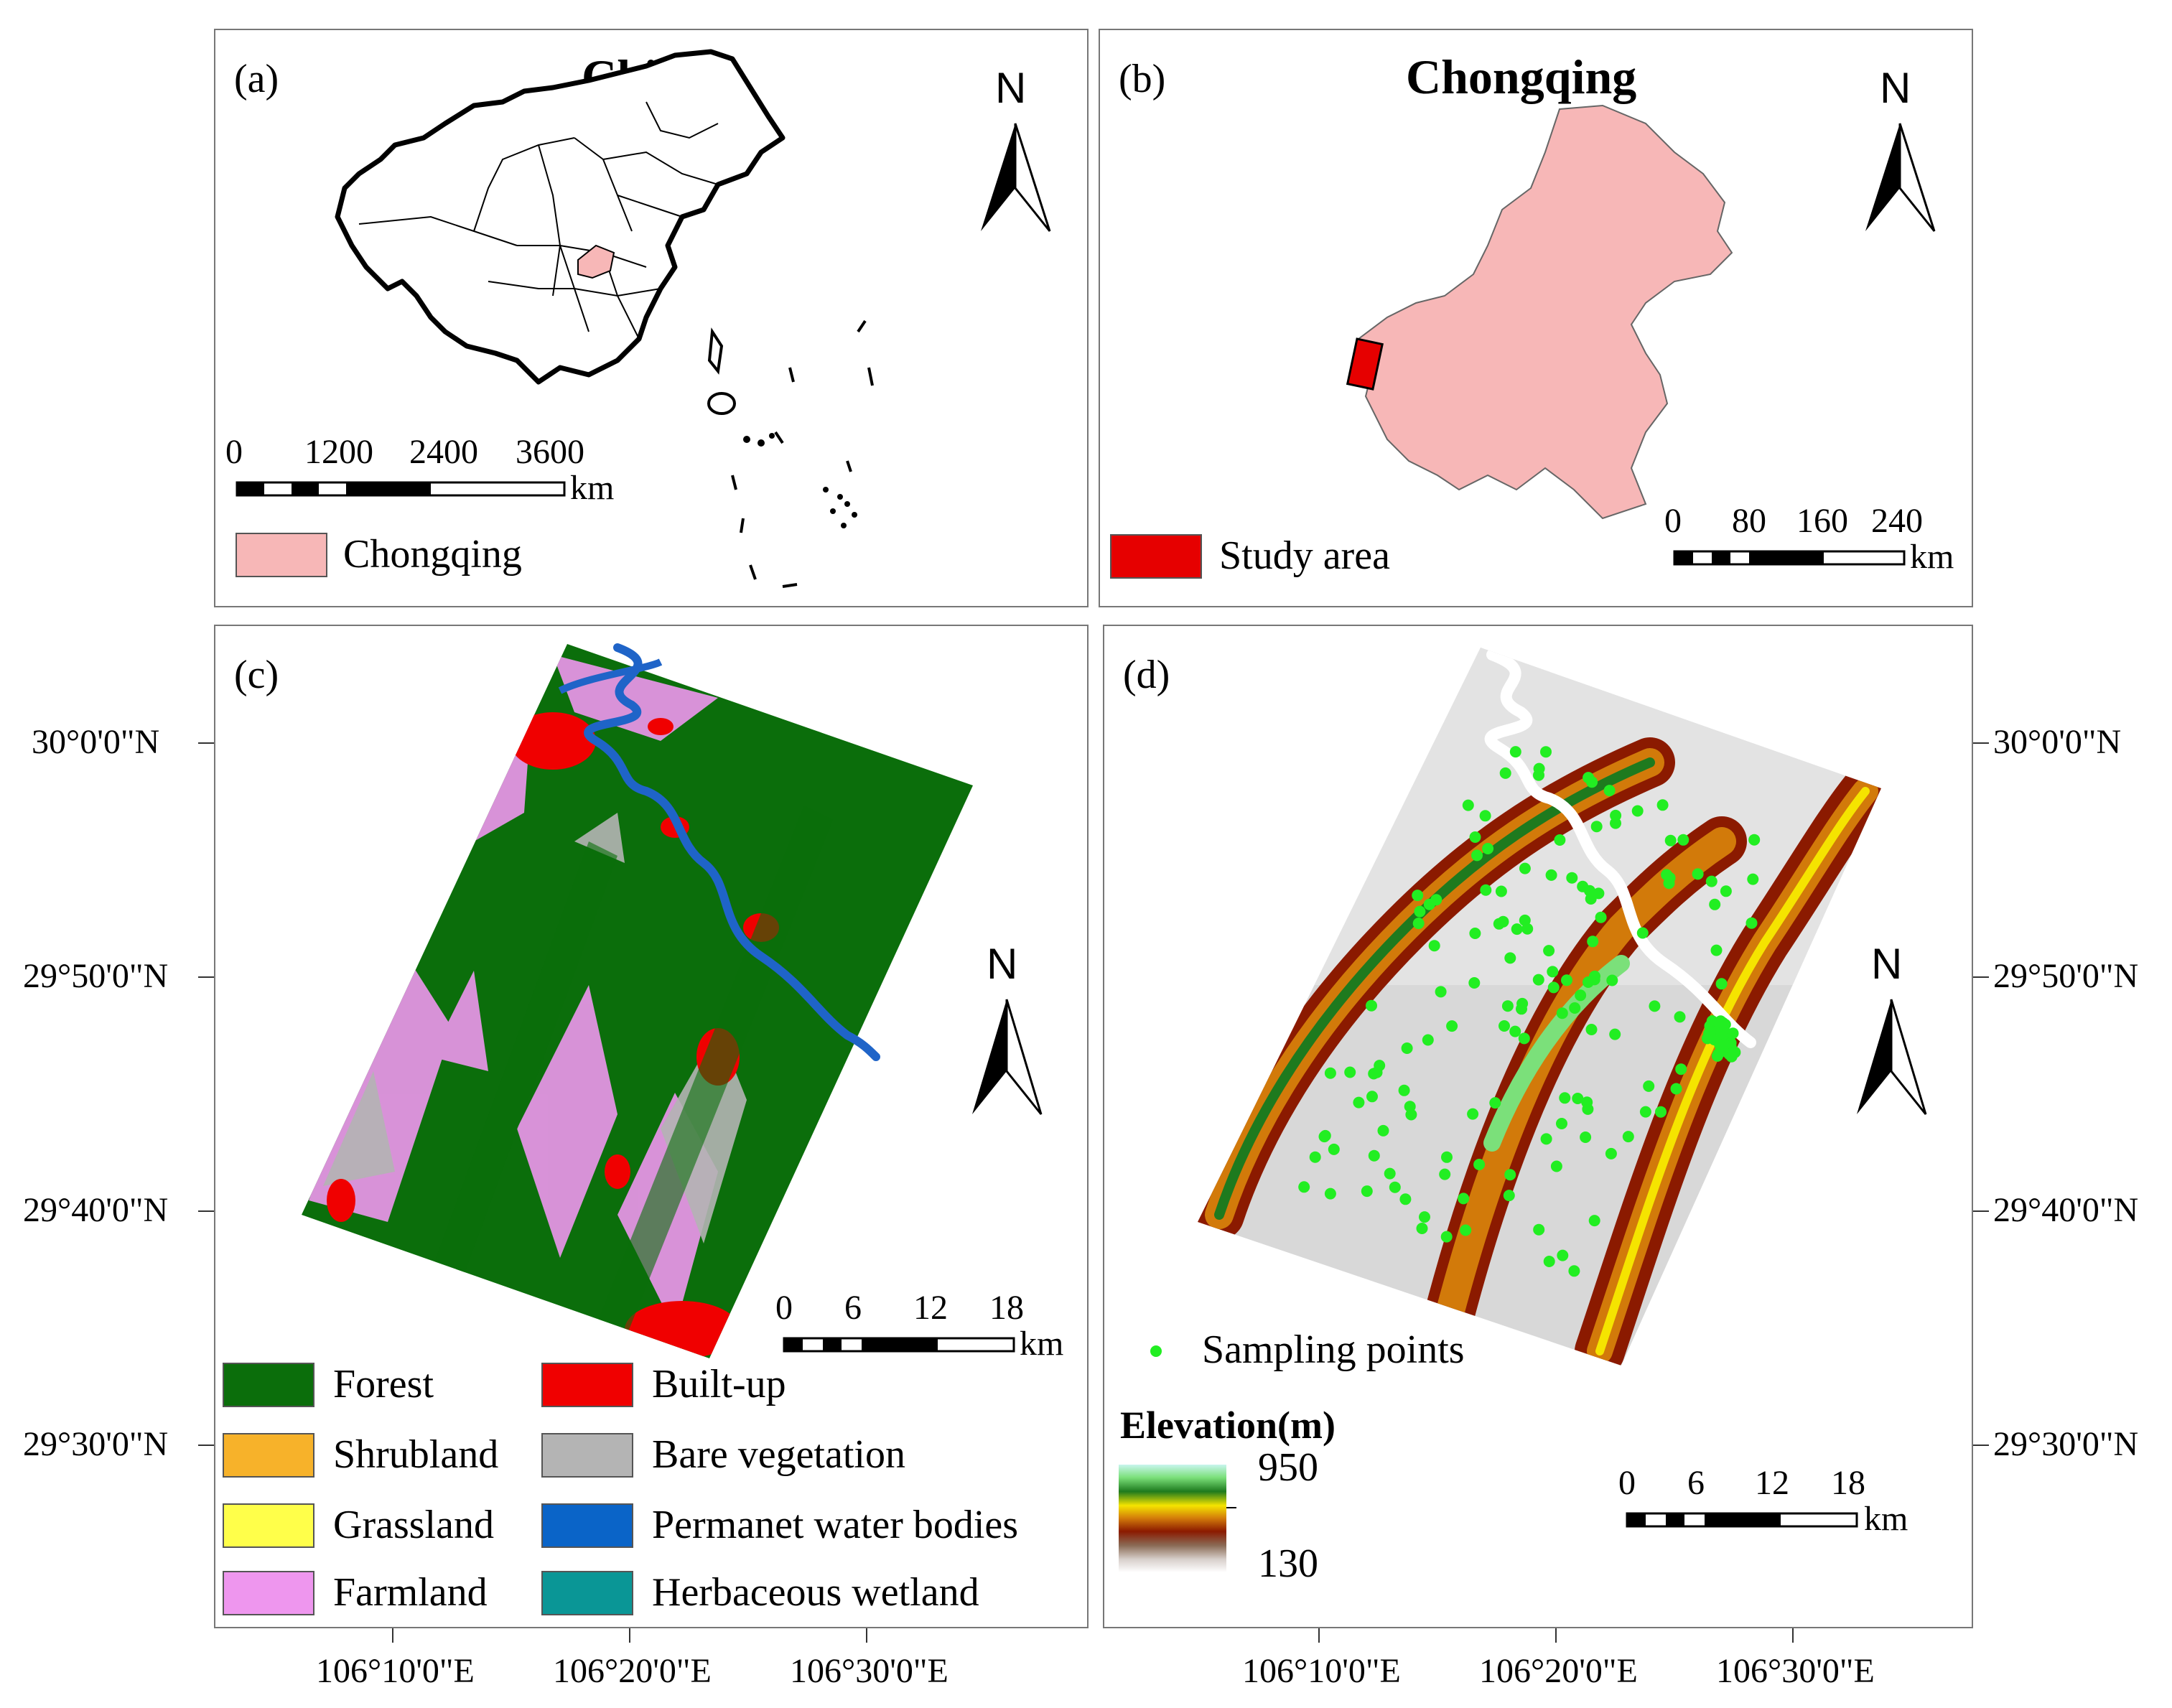  Describe the element at coordinates (1365, 364) in the screenshot. I see `study-area-box` at that location.